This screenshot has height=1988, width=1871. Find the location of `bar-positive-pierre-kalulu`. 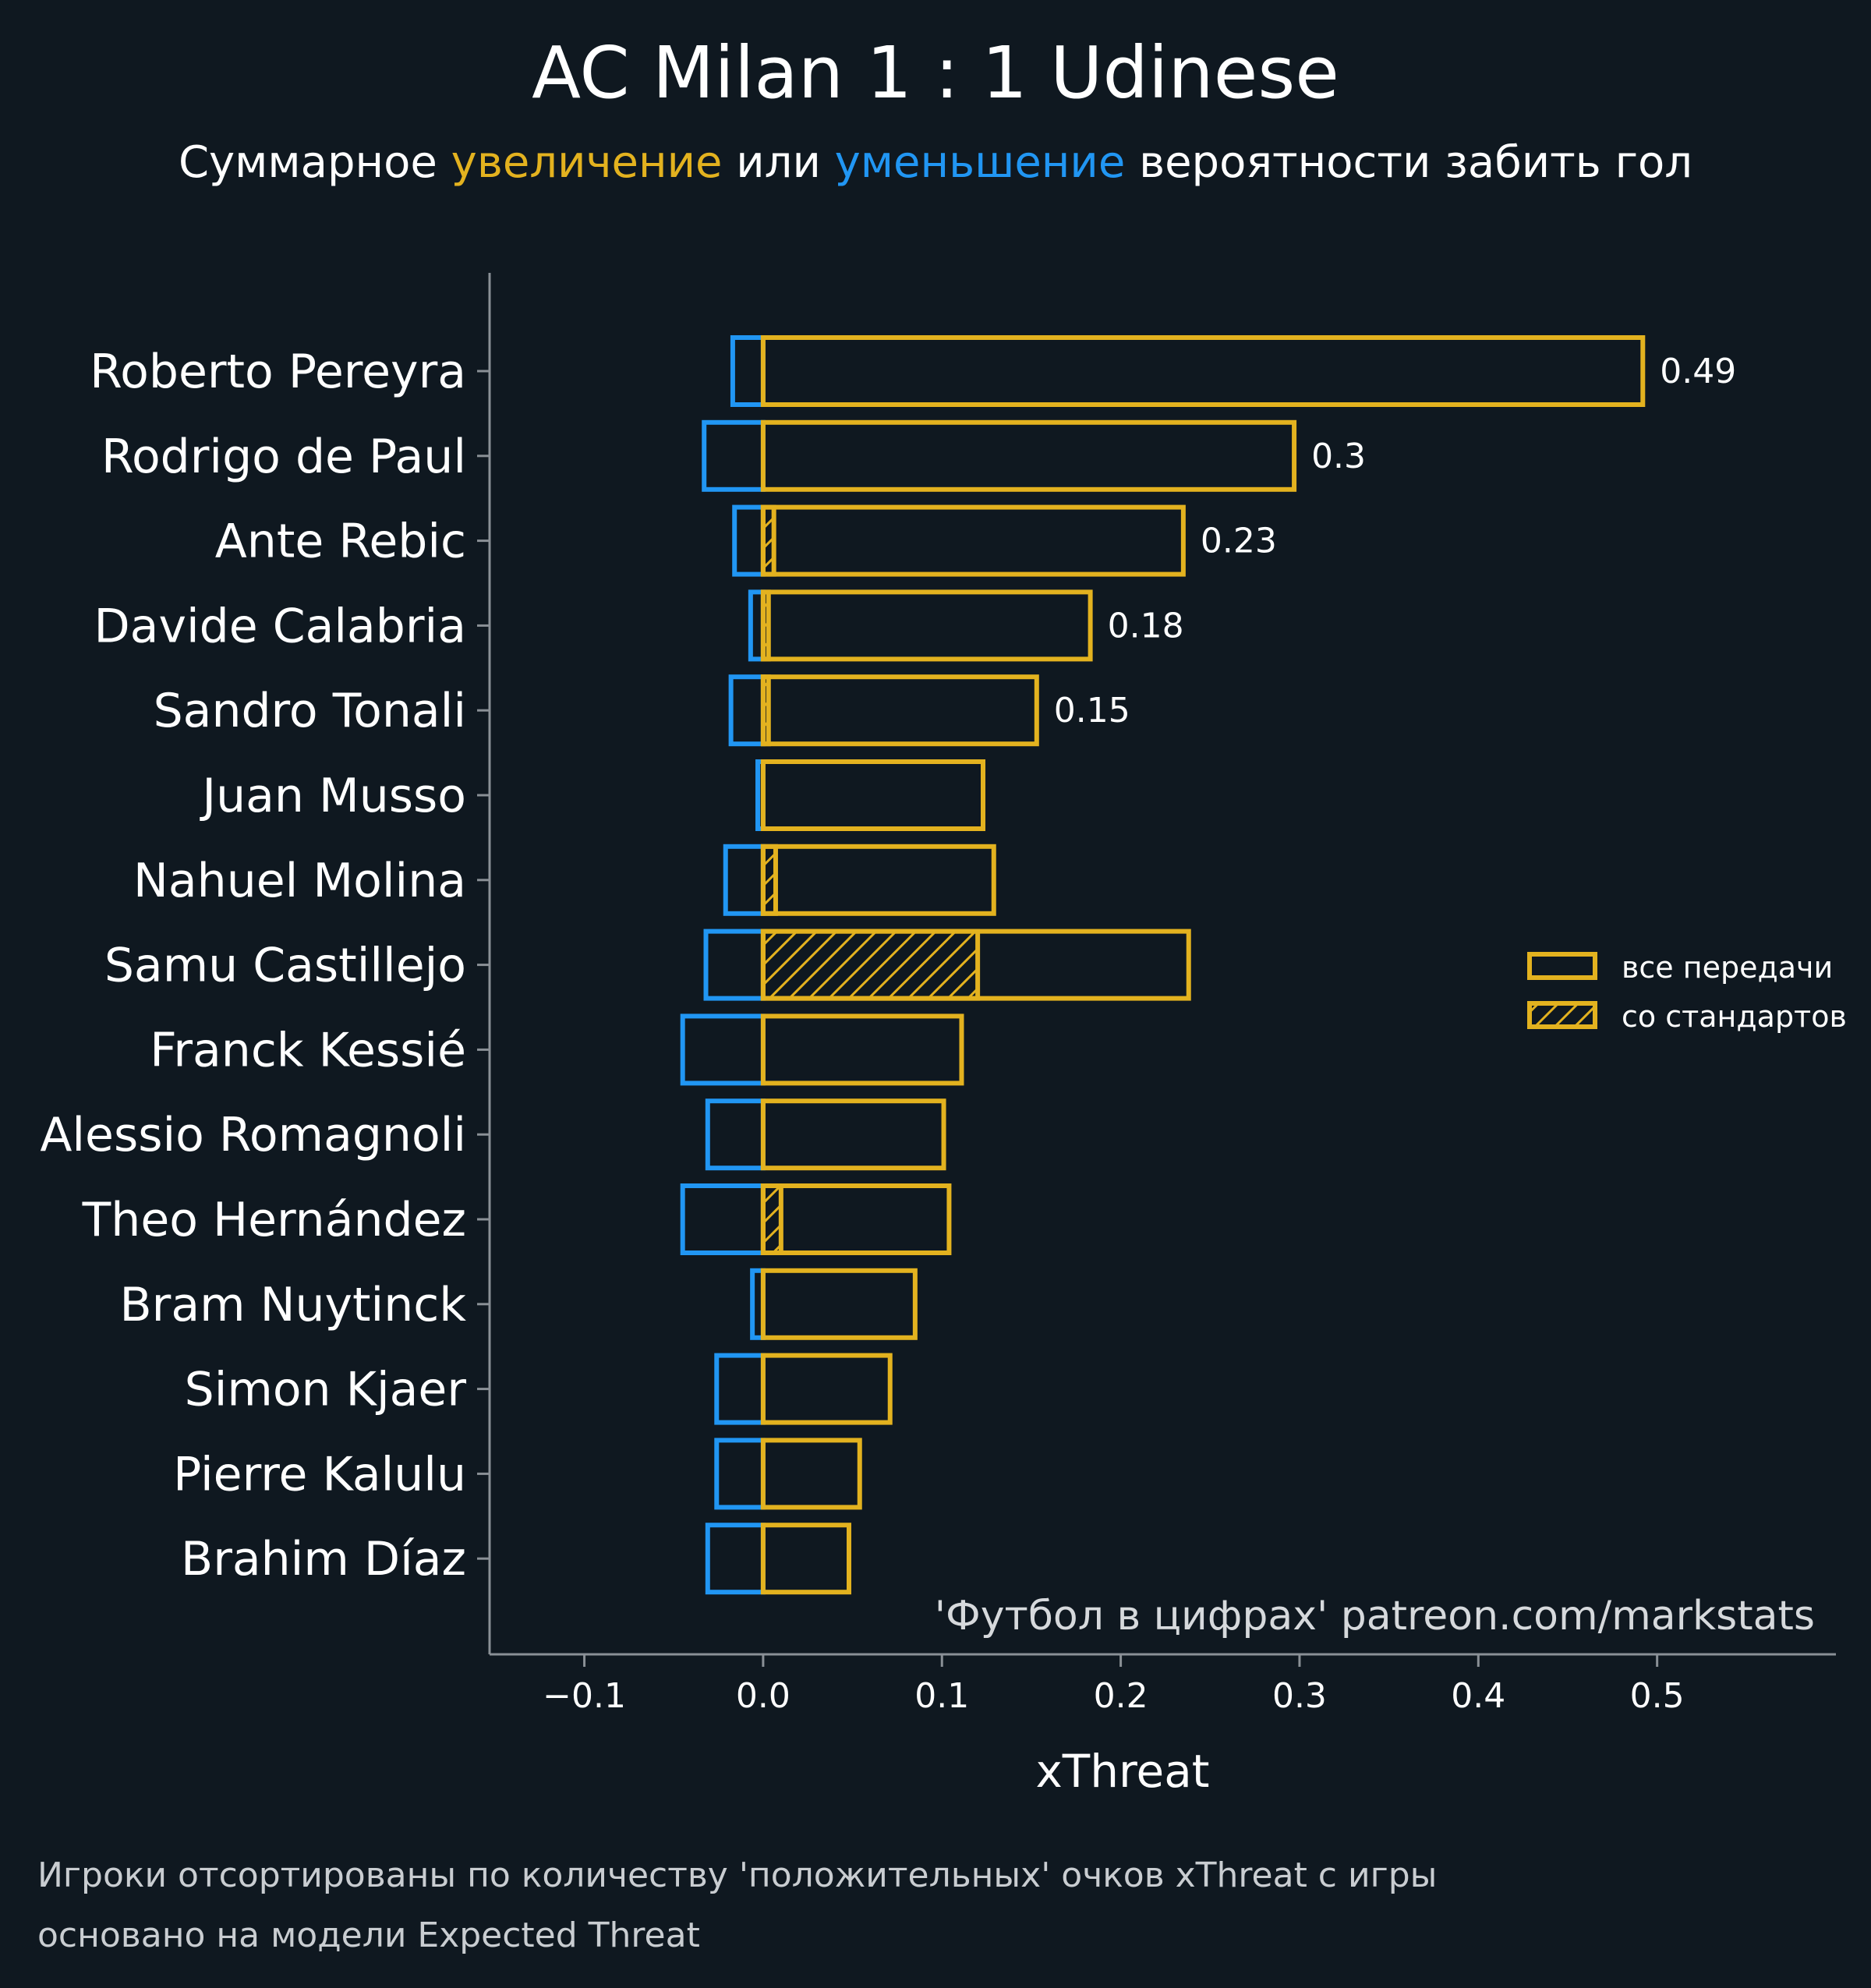

bar-positive-pierre-kalulu is located at coordinates (811, 1474).